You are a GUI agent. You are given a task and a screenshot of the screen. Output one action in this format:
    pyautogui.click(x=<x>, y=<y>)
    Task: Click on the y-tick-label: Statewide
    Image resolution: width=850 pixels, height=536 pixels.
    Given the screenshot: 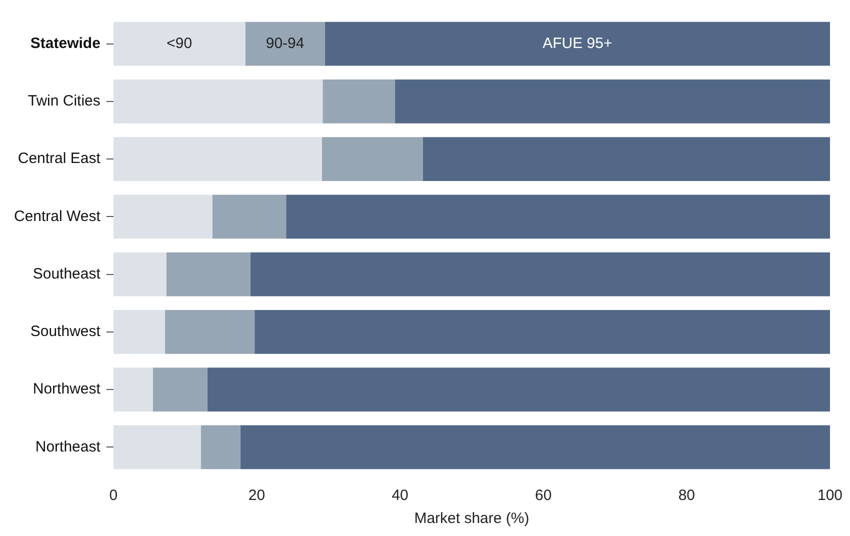 What is the action you would take?
    pyautogui.click(x=65, y=43)
    